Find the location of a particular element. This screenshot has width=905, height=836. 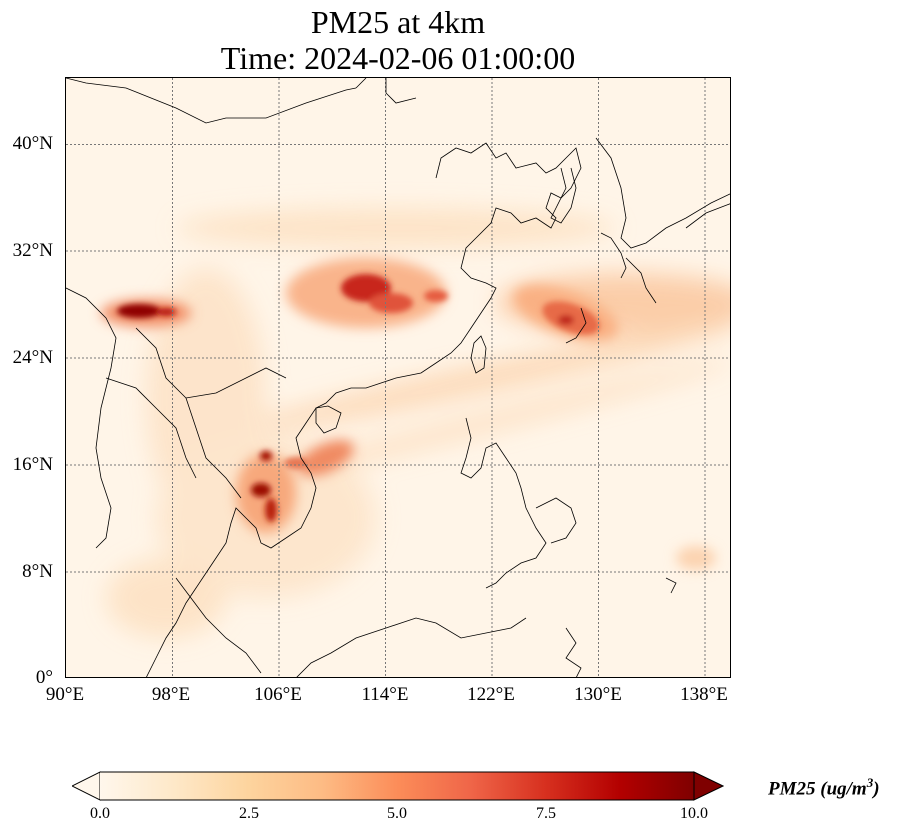

colorbar-label: PM25 (ug/m3) is located at coordinates (824, 787).